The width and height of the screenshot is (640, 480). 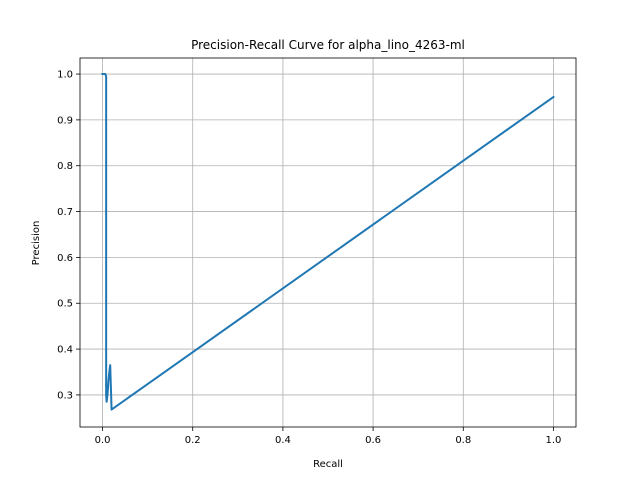 What do you see at coordinates (65, 258) in the screenshot?
I see `y-tick-label-3: 0.6` at bounding box center [65, 258].